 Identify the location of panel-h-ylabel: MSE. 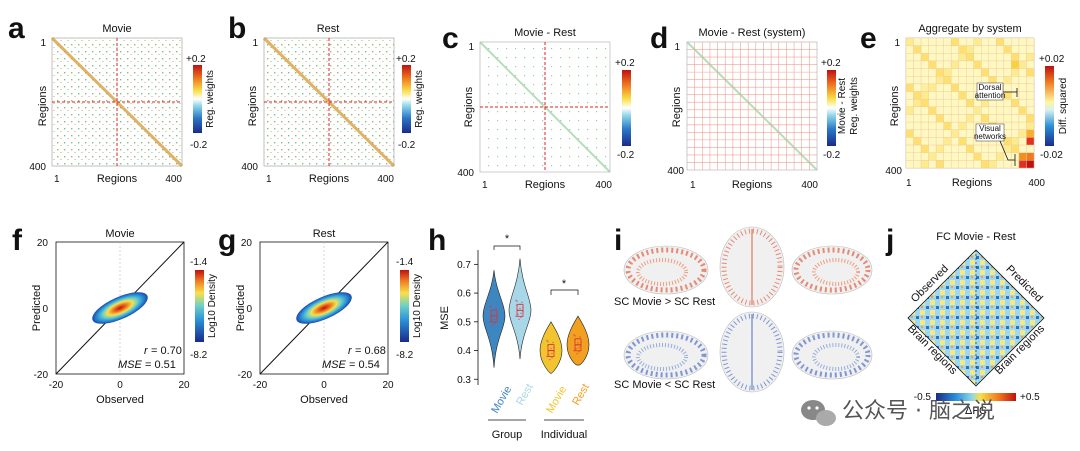
(445, 318).